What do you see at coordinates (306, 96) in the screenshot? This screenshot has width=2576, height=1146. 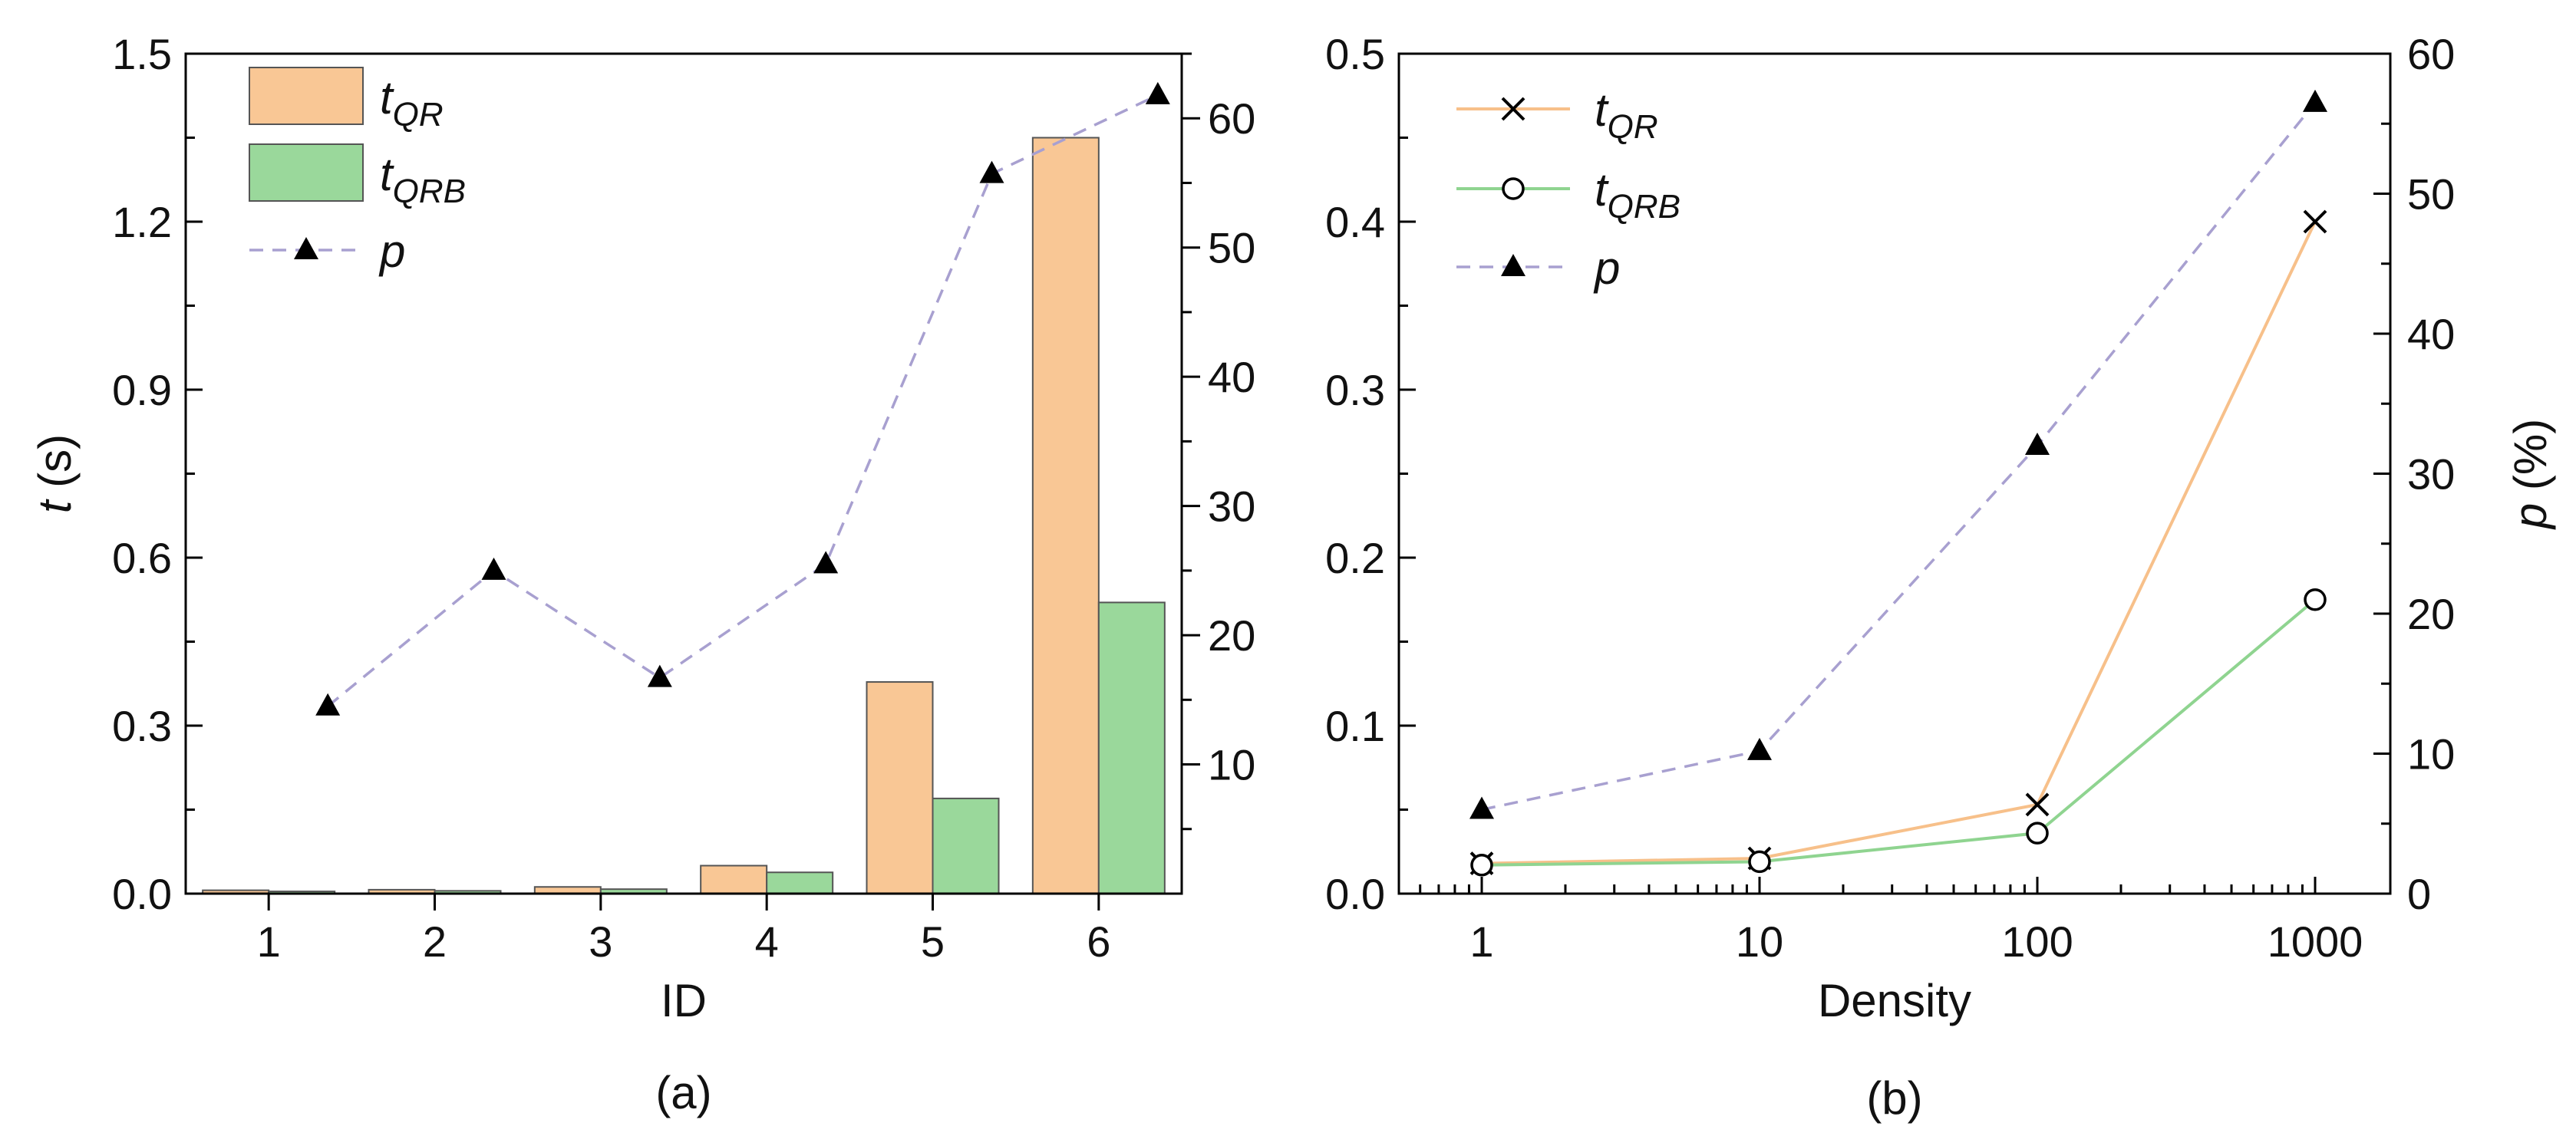 I see `legend-swatch-tqr` at bounding box center [306, 96].